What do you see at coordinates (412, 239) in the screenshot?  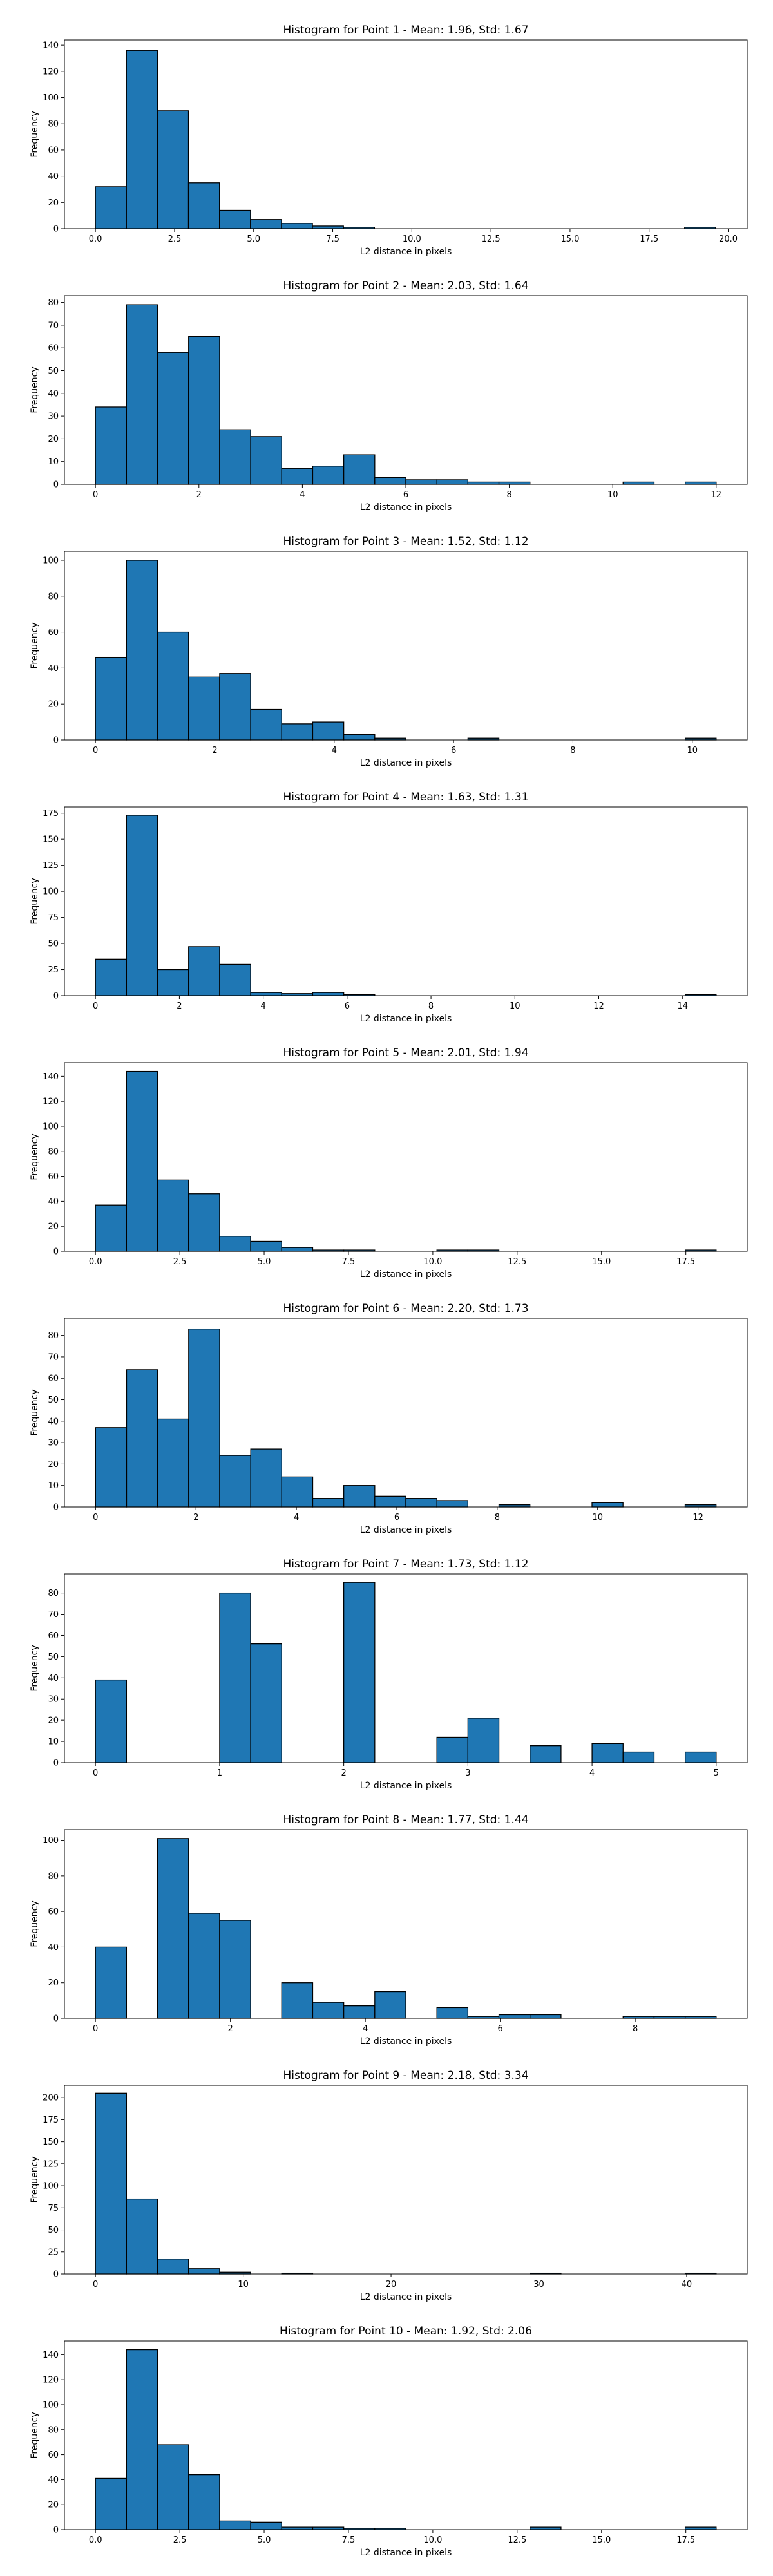 I see `x-tick-label: 10.0` at bounding box center [412, 239].